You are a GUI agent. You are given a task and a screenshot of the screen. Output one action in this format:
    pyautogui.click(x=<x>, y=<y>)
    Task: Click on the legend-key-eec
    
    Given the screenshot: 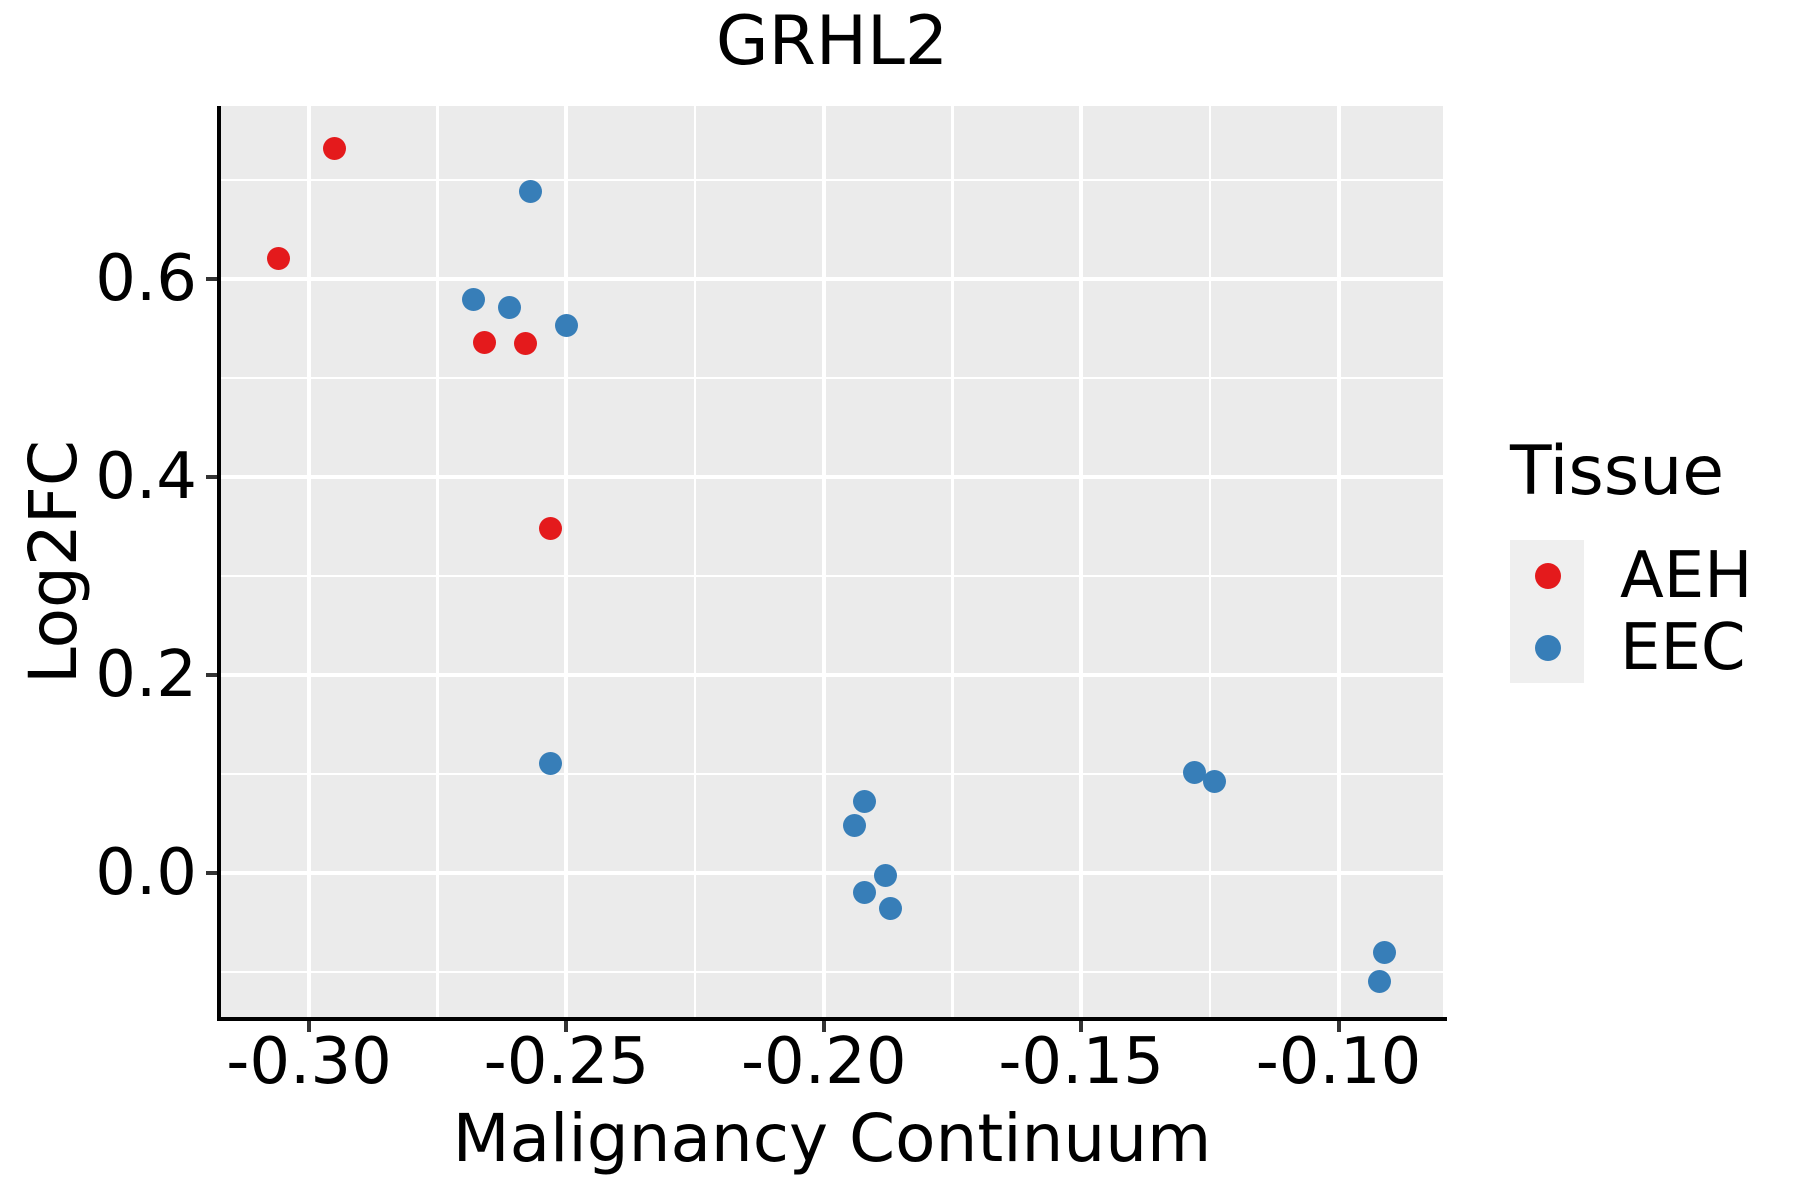 What is the action you would take?
    pyautogui.click(x=1547, y=647)
    